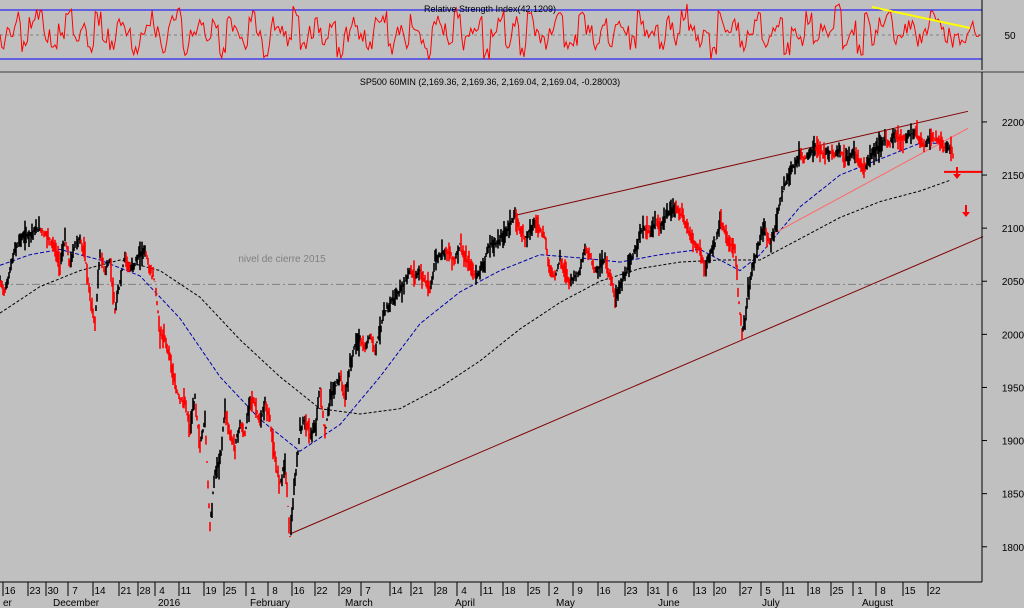  What do you see at coordinates (490, 9) in the screenshot?
I see `rsi-title: Relative Strength Index(42.1209)` at bounding box center [490, 9].